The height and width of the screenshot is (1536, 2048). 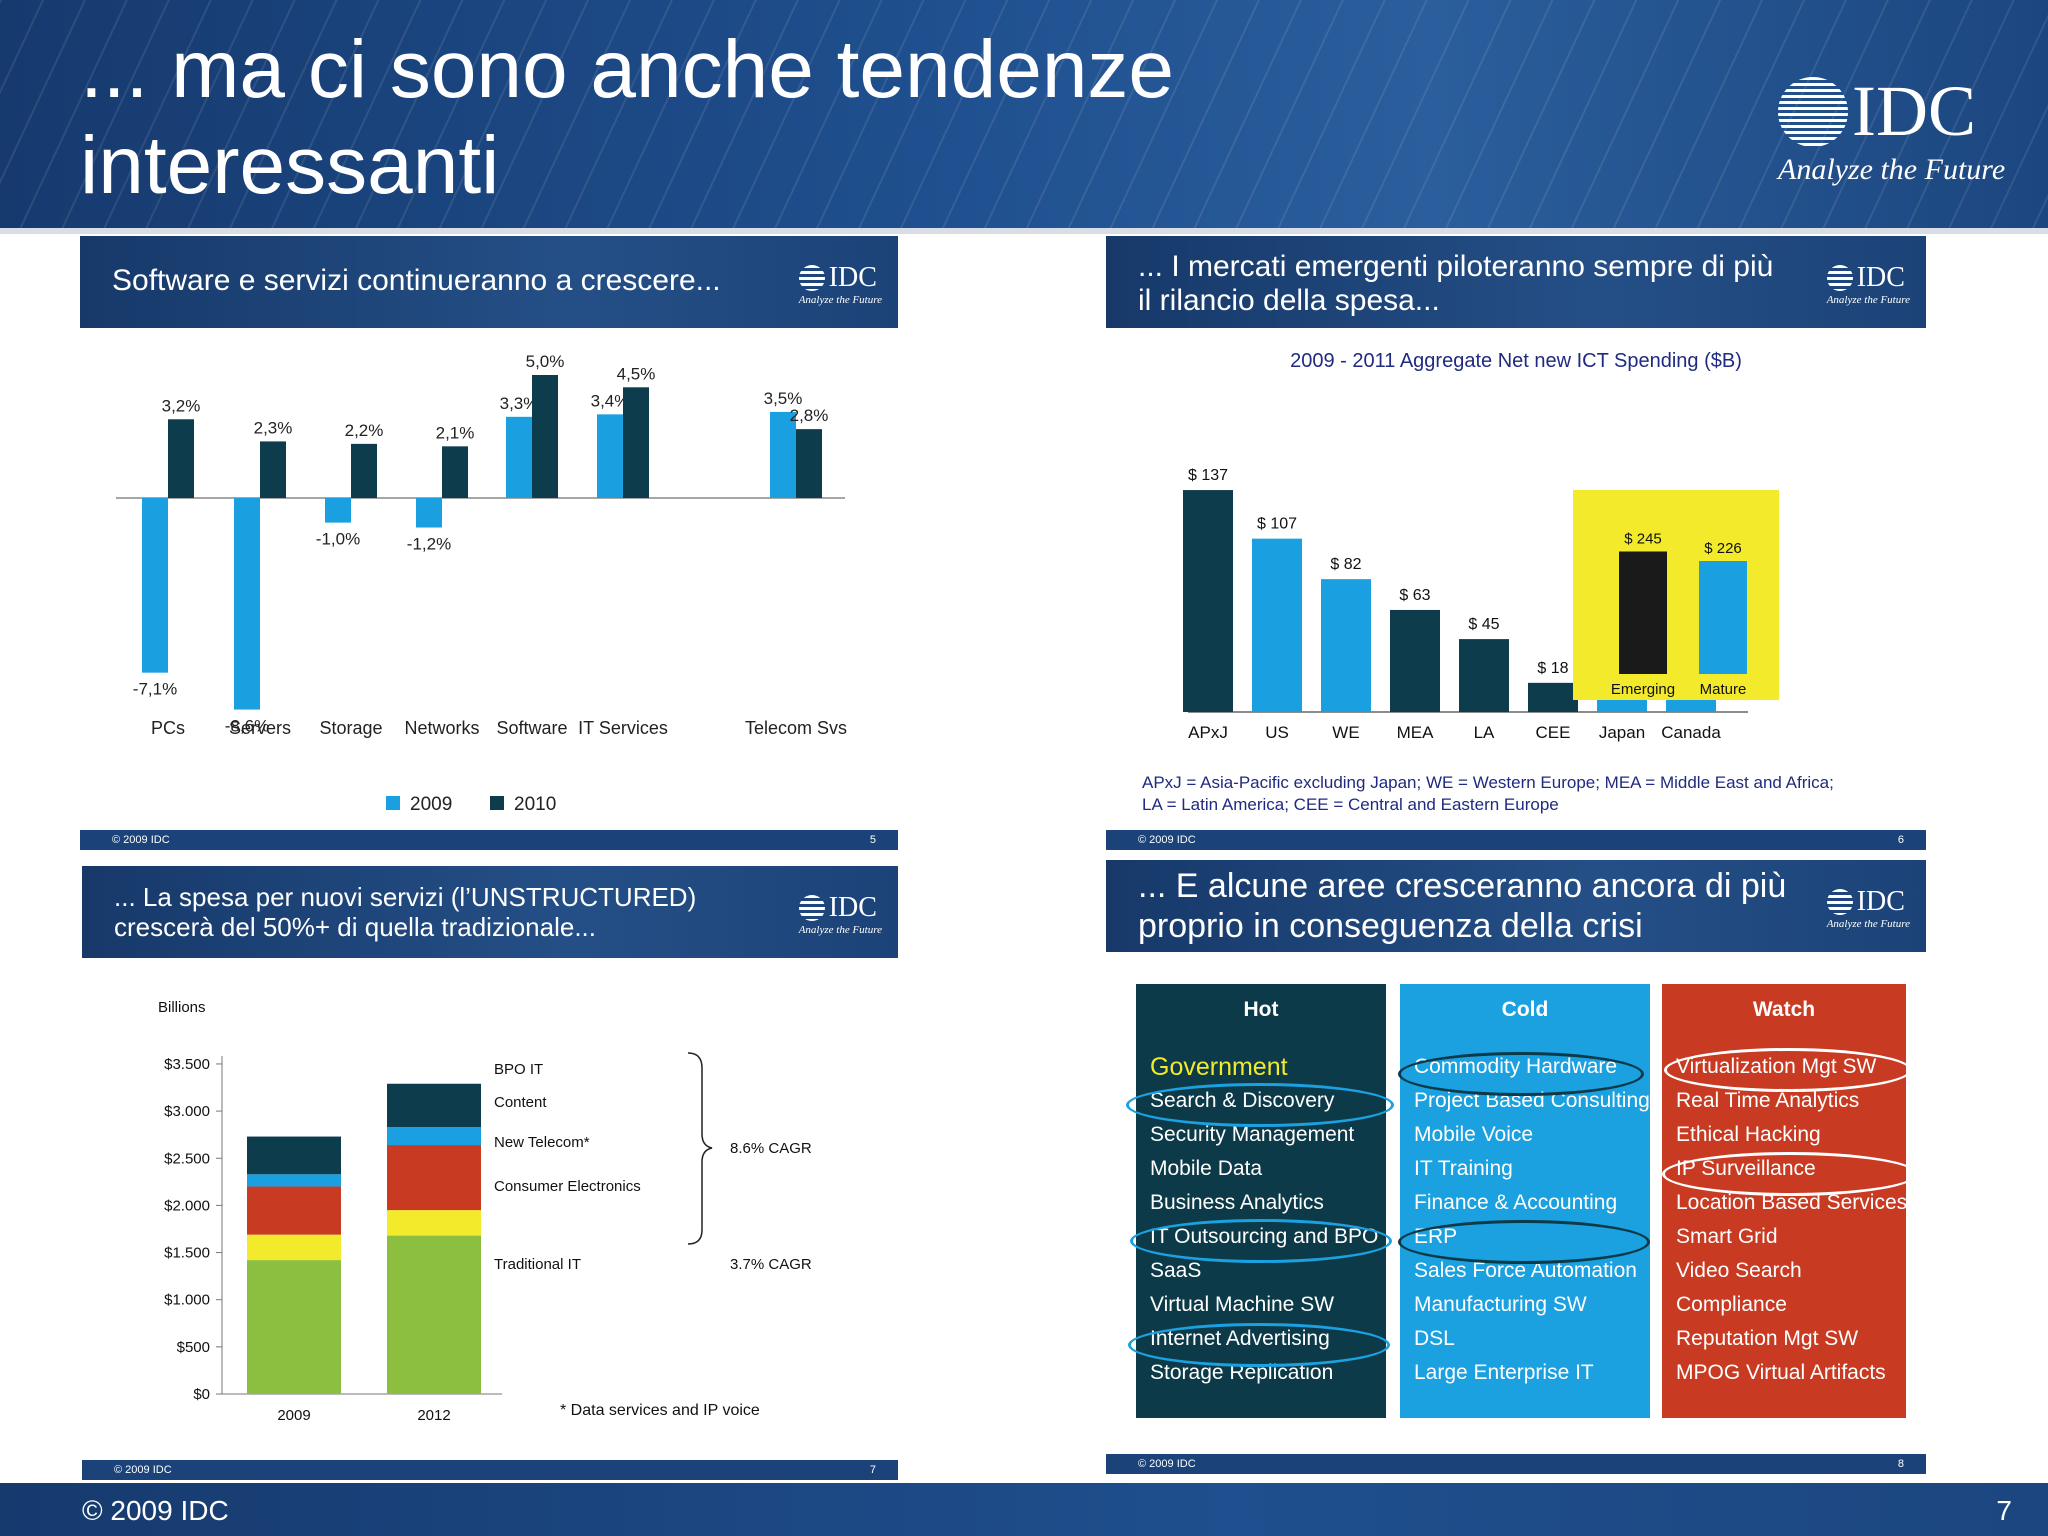 What do you see at coordinates (1277, 625) in the screenshot?
I see `bar-us` at bounding box center [1277, 625].